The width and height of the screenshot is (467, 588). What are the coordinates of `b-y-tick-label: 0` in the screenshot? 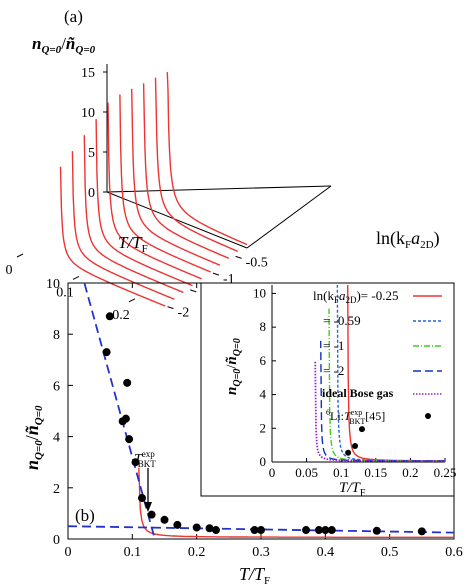 It's located at (56, 540).